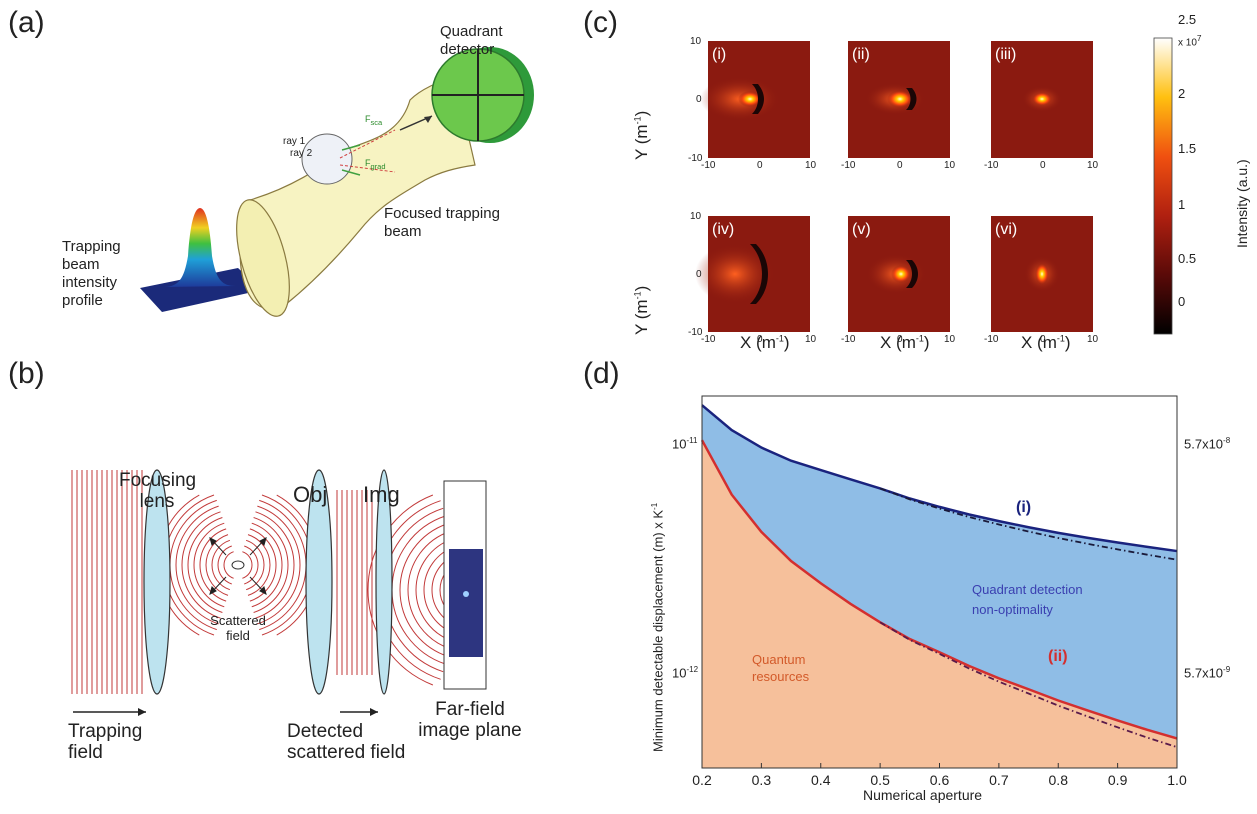 Image resolution: width=1257 pixels, height=814 pixels. What do you see at coordinates (1042, 274) in the screenshot?
I see `map-vi` at bounding box center [1042, 274].